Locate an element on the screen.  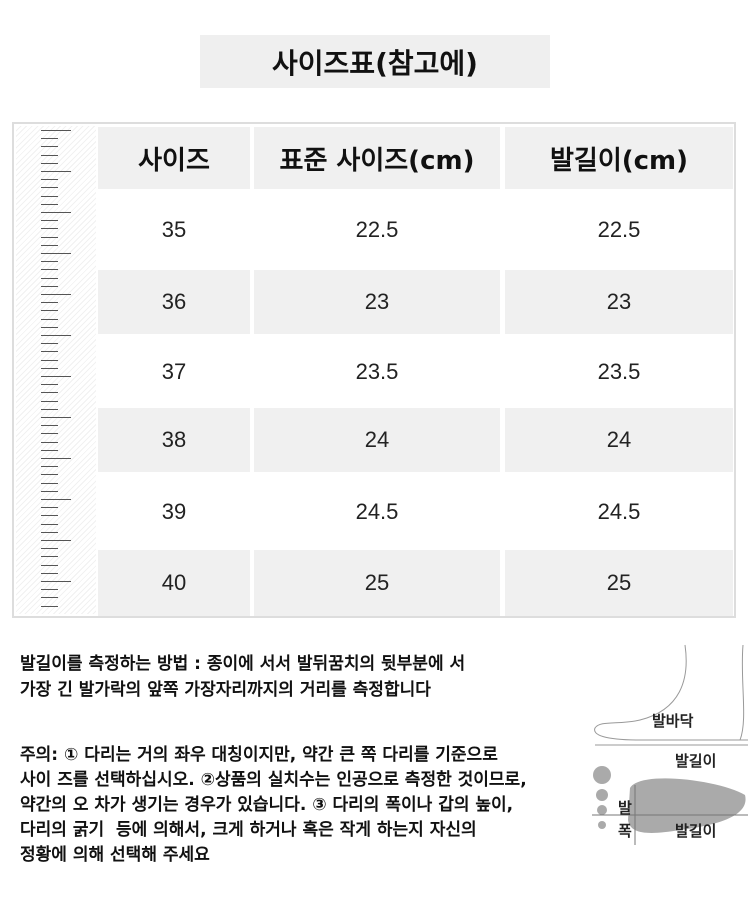
length-label-top: 발길이 is located at coordinates (696, 761).